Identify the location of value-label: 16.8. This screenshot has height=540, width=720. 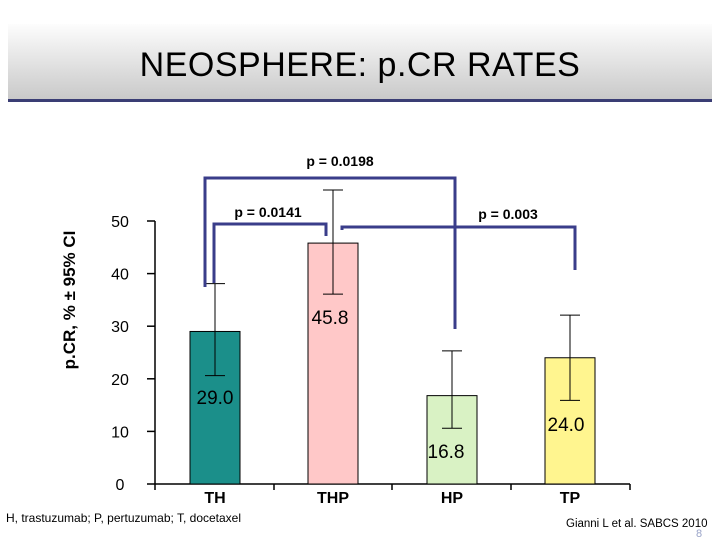
(446, 452).